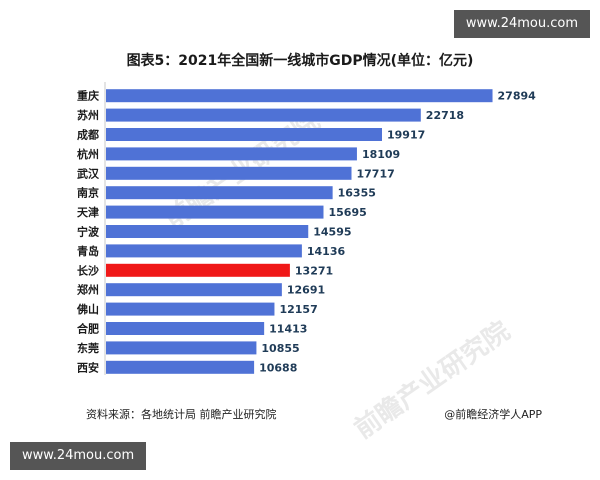  Describe the element at coordinates (521, 24) in the screenshot. I see `watermark-top: www.24mou.com` at that location.